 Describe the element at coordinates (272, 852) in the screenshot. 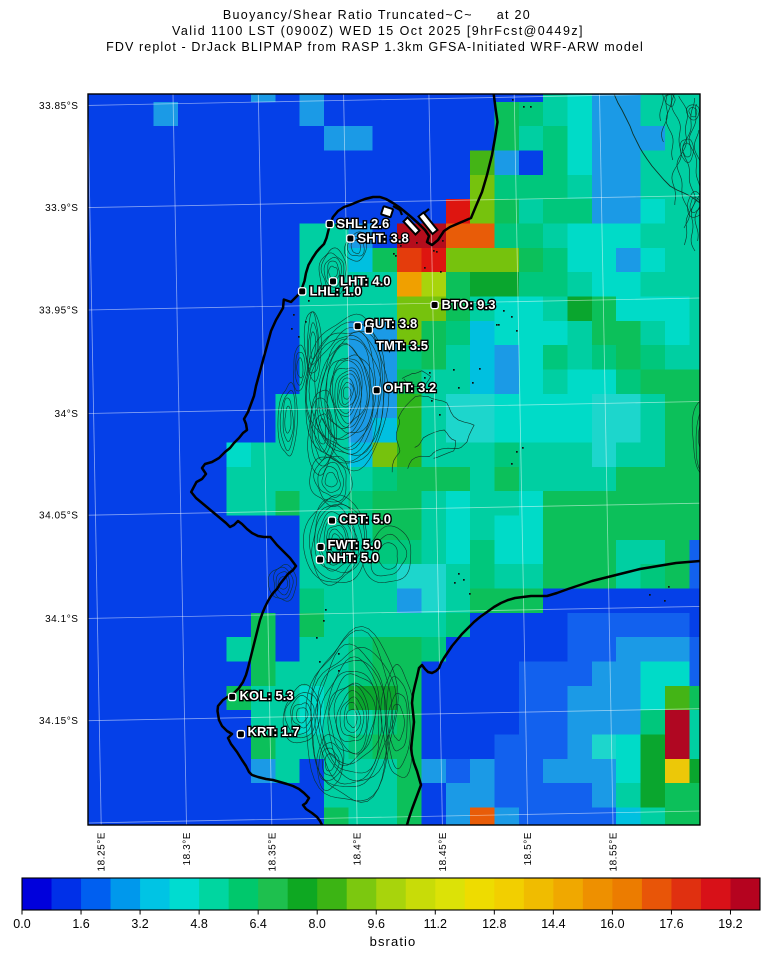

I see `svg-text: 18.35°E` at that location.